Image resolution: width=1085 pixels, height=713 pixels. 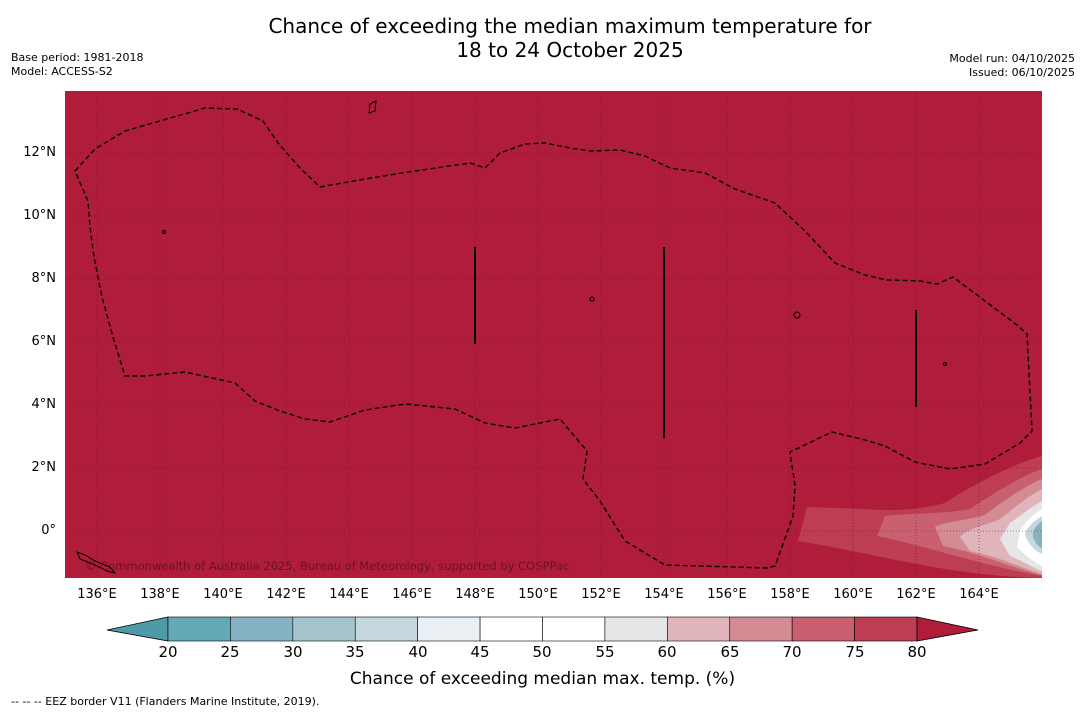 What do you see at coordinates (44, 404) in the screenshot?
I see `lat-label-4n: 4°N` at bounding box center [44, 404].